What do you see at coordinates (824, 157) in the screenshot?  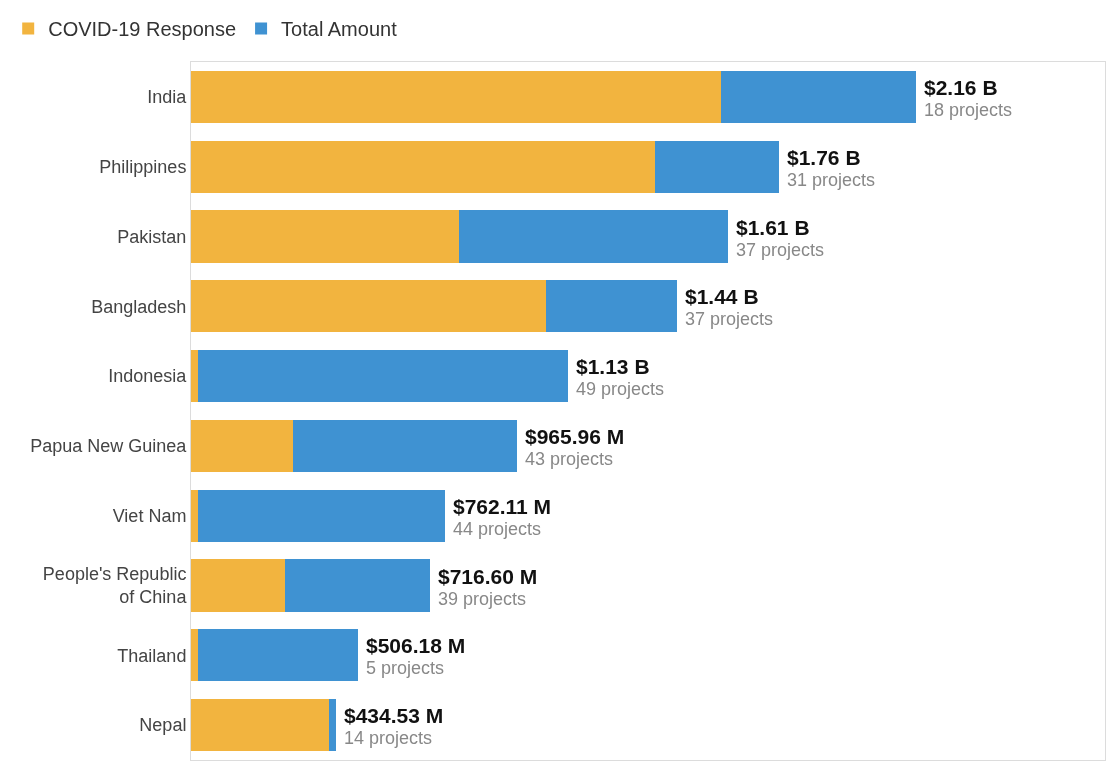 I see `annotation: $1.76 B` at bounding box center [824, 157].